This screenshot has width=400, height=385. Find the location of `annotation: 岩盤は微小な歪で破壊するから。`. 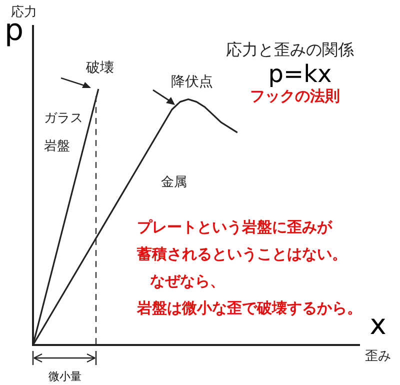

annotation: 岩盤は微小な歪で破壊するから。 is located at coordinates (249, 308).